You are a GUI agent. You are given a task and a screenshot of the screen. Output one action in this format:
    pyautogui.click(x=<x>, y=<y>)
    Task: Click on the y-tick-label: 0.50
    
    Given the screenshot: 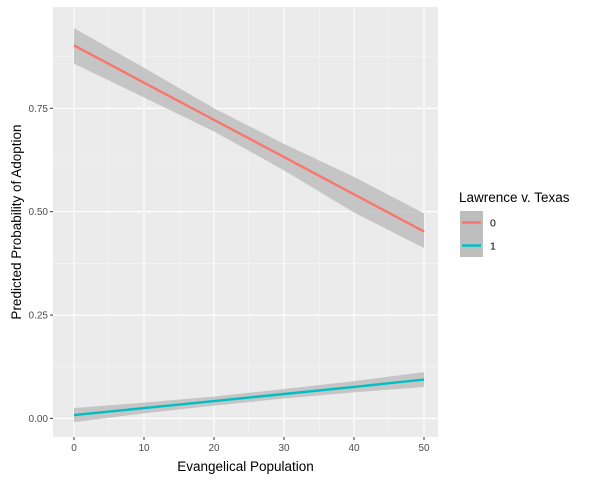 What is the action you would take?
    pyautogui.click(x=39, y=212)
    